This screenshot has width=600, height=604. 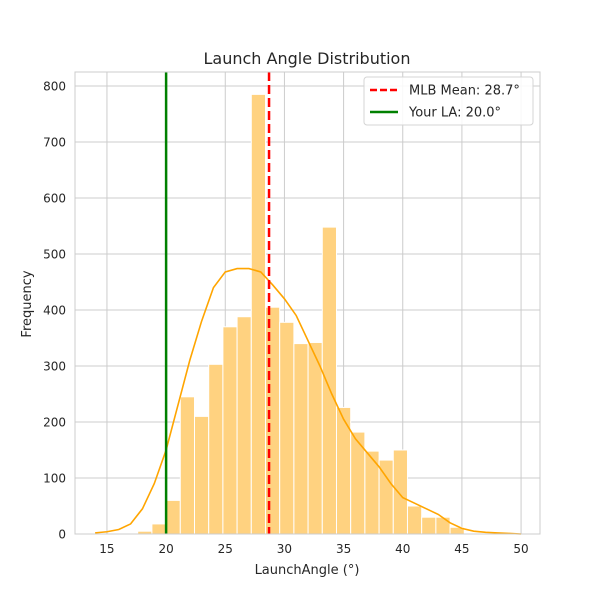 What do you see at coordinates (106, 549) in the screenshot?
I see `x-tick-label: 15` at bounding box center [106, 549].